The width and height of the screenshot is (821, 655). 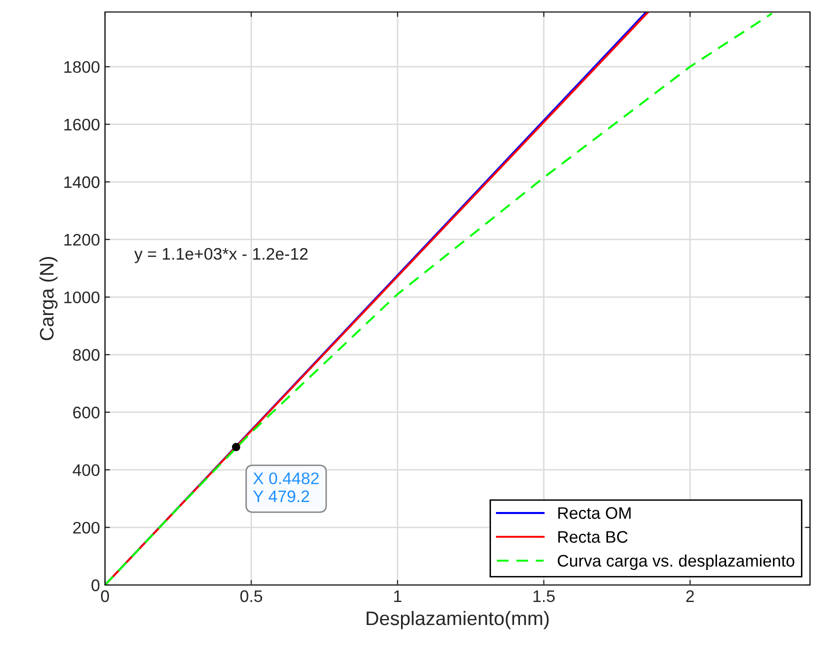 What do you see at coordinates (544, 596) in the screenshot?
I see `x-tick-label: 1.5` at bounding box center [544, 596].